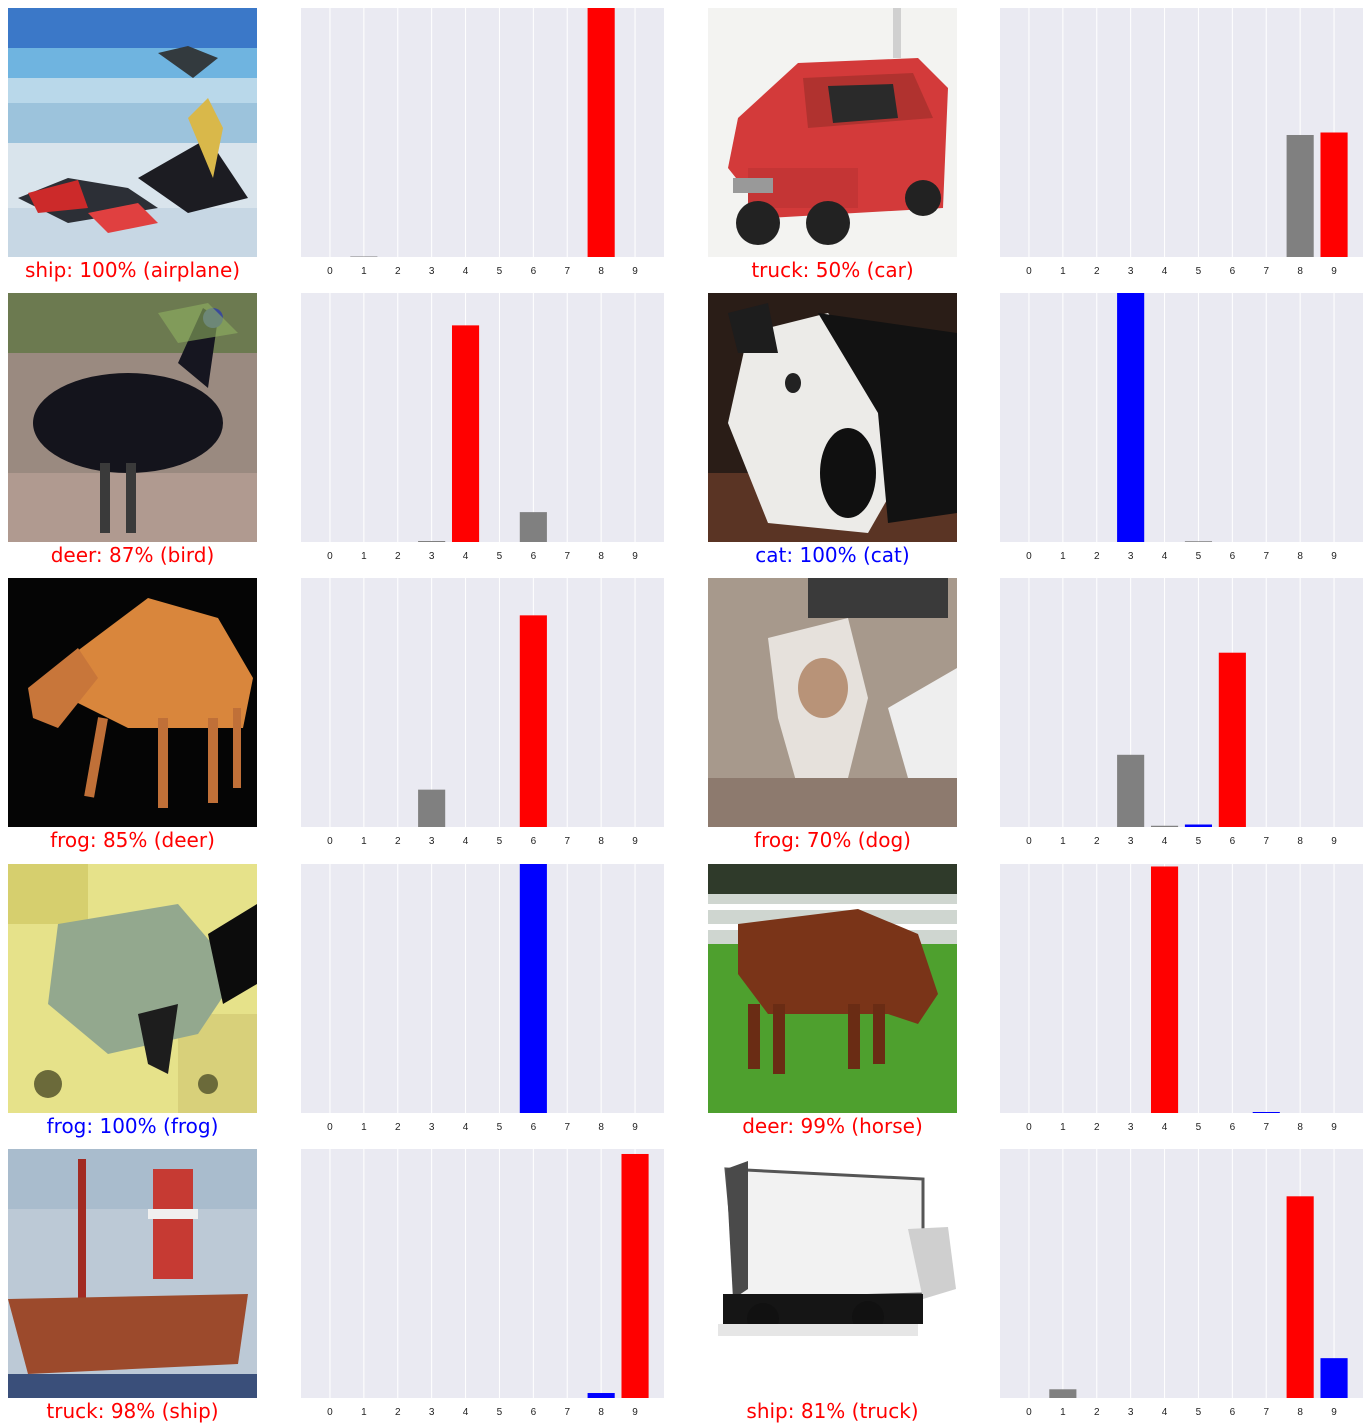 Image resolution: width=1370 pixels, height=1428 pixels. Describe the element at coordinates (132, 1126) in the screenshot. I see `caption-7: frog: 100% (frog)` at that location.